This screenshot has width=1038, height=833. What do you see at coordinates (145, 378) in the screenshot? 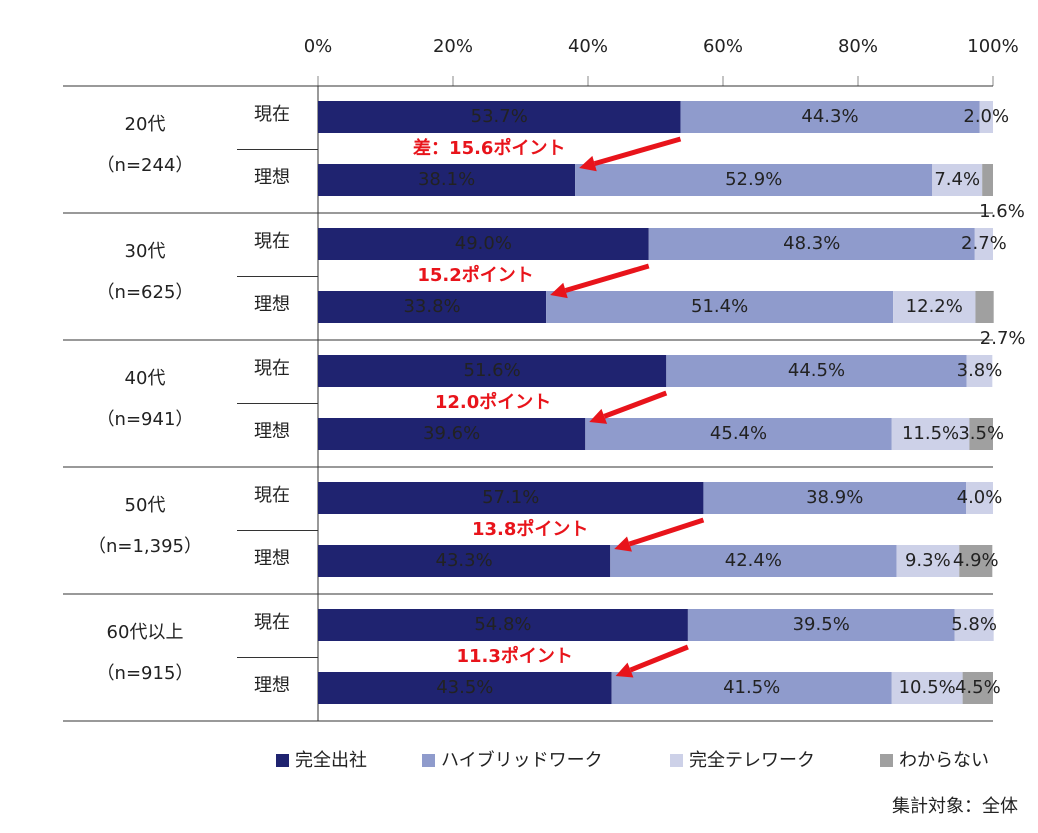
I see `group-label: 40代` at bounding box center [145, 378].